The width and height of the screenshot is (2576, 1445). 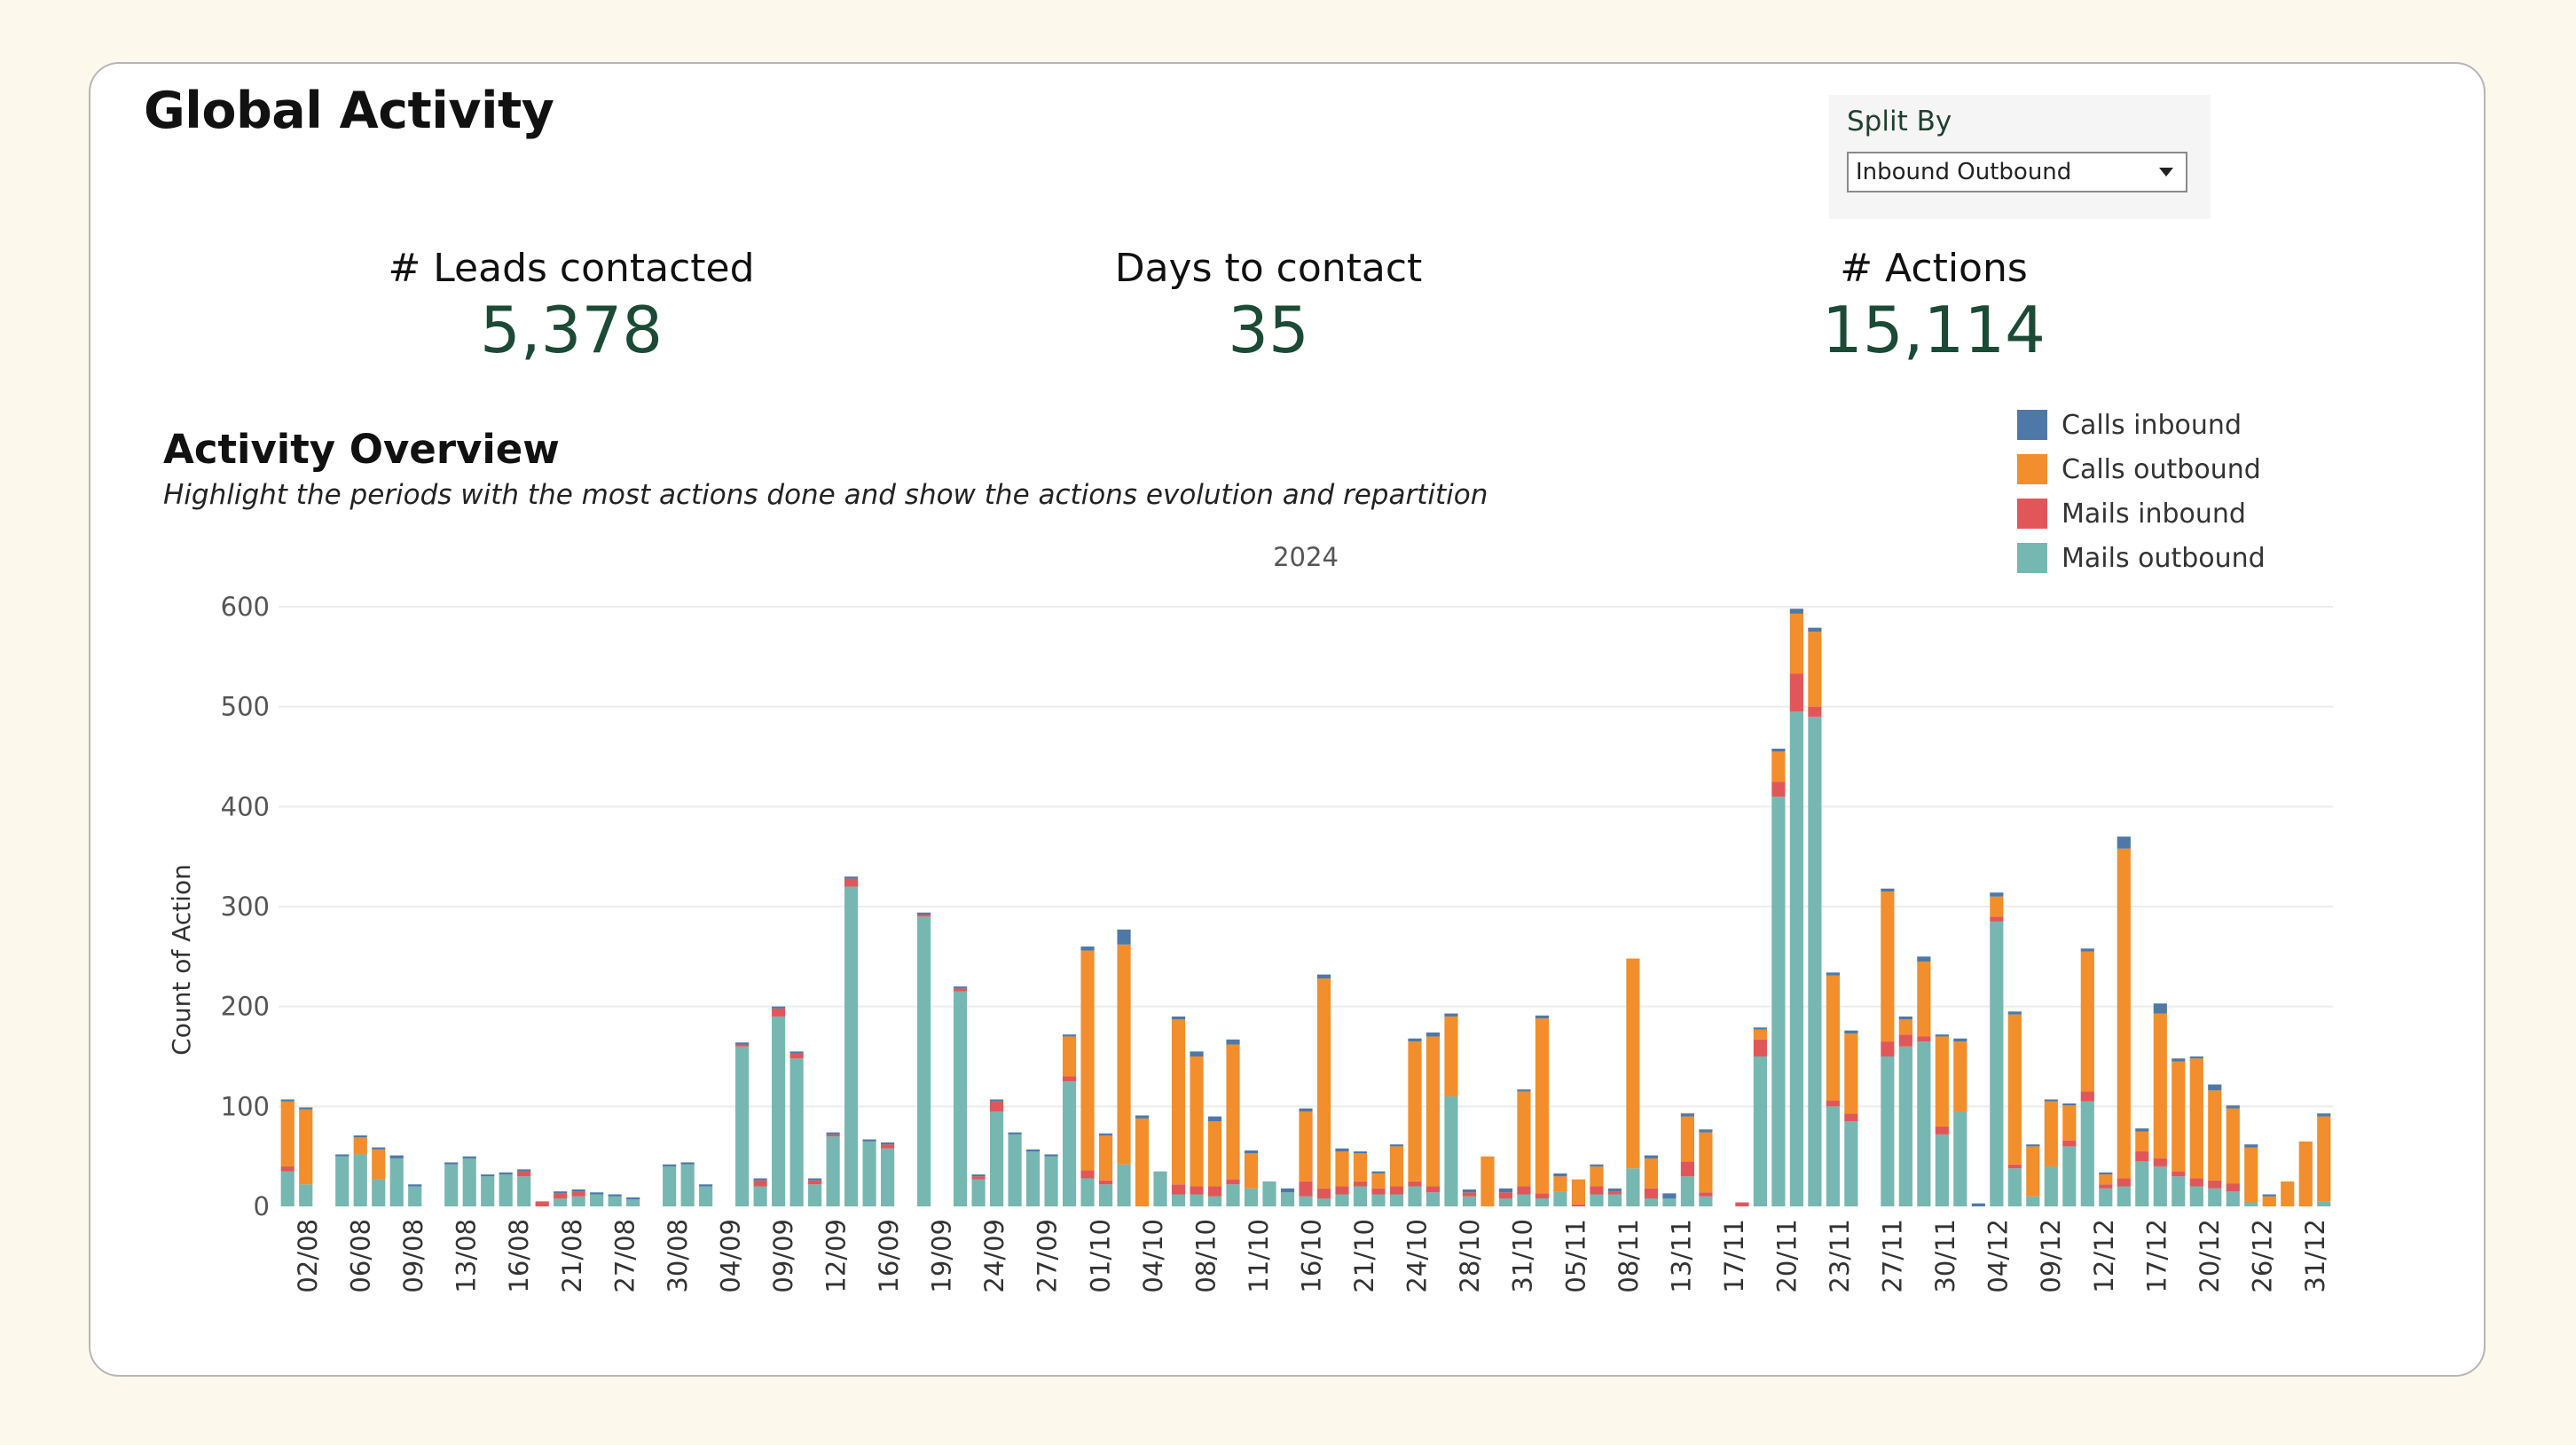 I want to click on legend-label: Mails inbound, so click(x=2154, y=514).